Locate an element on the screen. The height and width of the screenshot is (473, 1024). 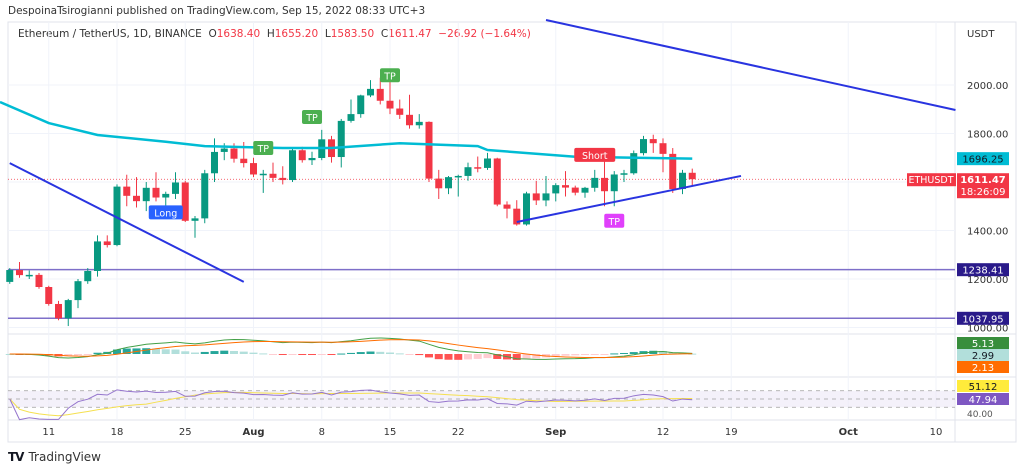
signal-value-badge-bg is located at coordinates (983, 367).